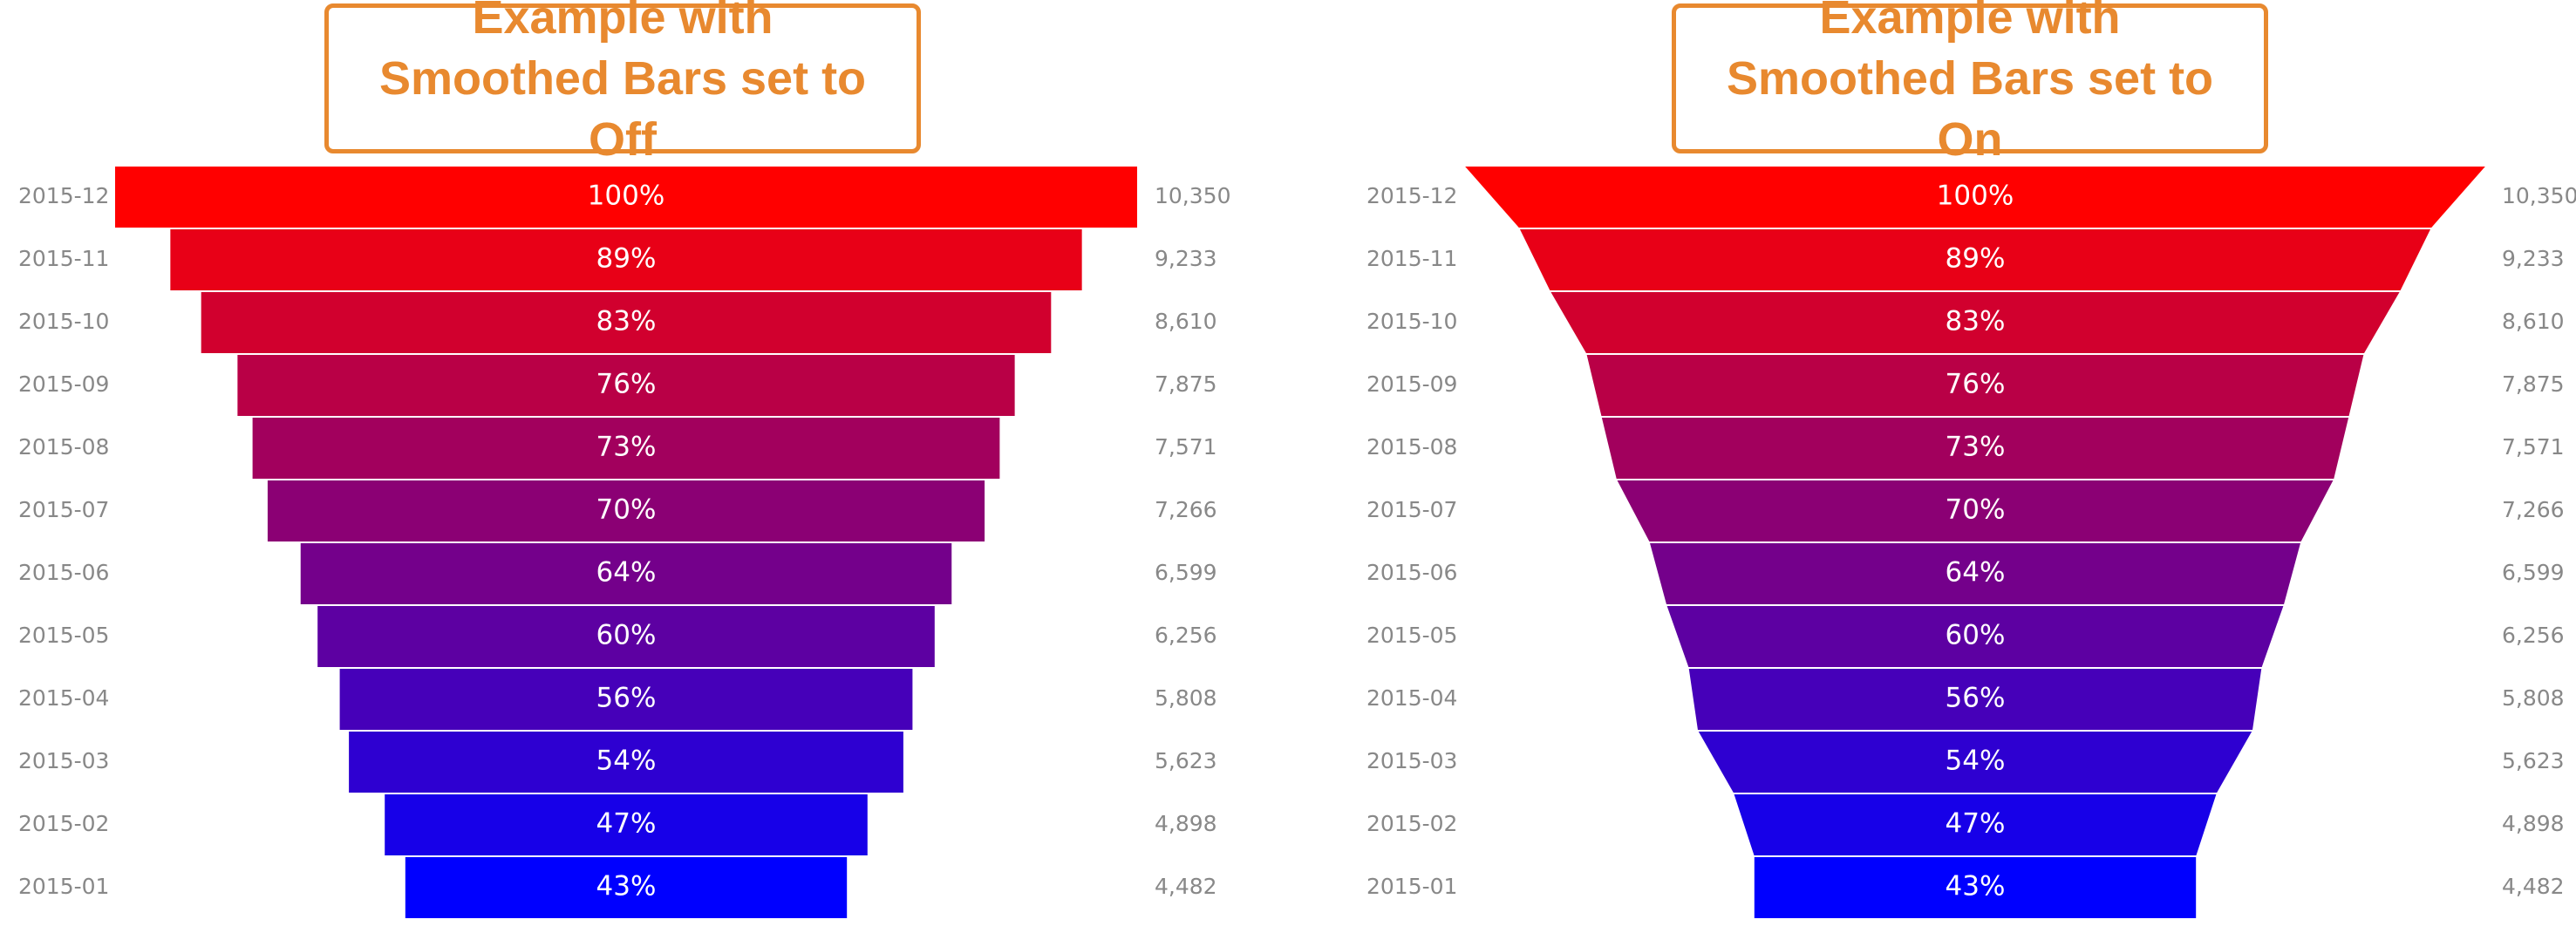 The image size is (2576, 933). Describe the element at coordinates (1970, 83) in the screenshot. I see `chart-title: Example with Smoothed Bars set to On` at that location.